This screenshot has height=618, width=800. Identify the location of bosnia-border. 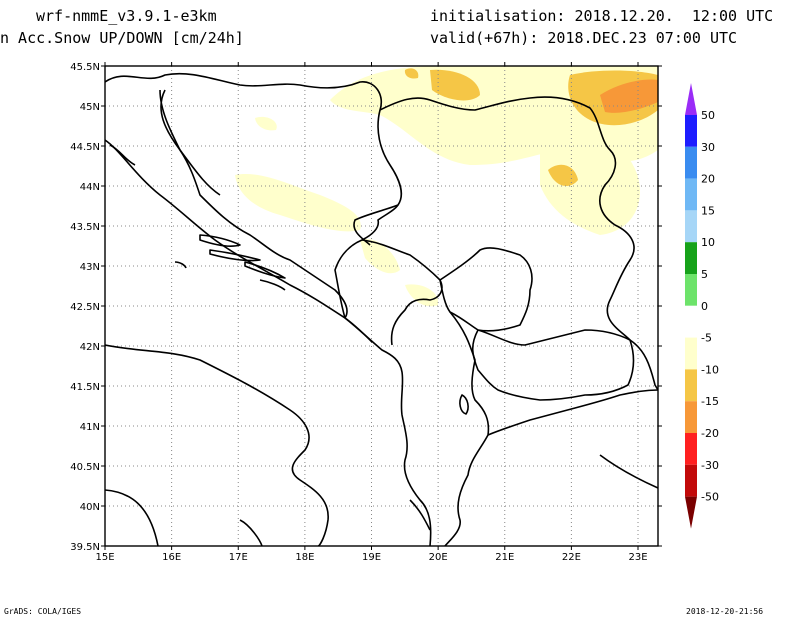
(254, 204).